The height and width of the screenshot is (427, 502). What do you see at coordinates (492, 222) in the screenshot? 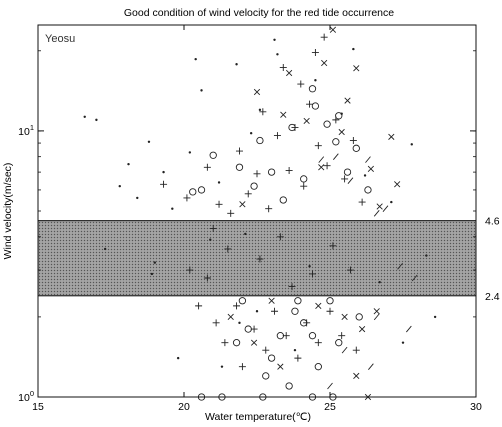
I see `band-upper-label: 4.6` at bounding box center [492, 222].